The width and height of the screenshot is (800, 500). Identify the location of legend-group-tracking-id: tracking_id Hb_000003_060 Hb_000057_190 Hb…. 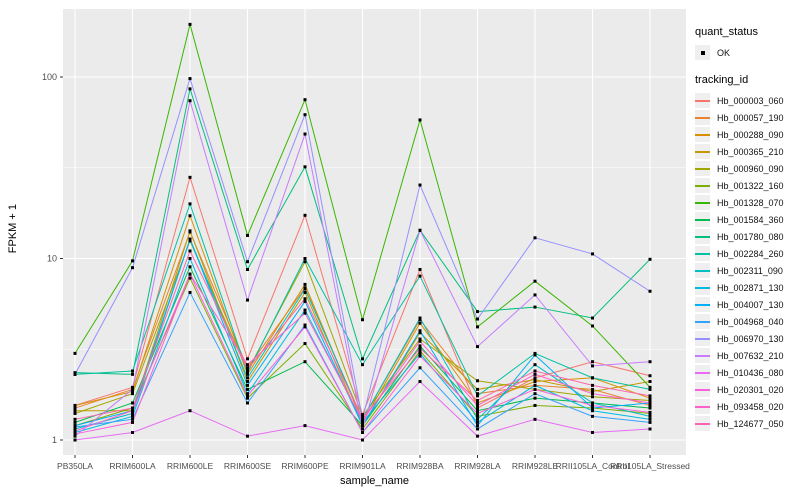
(747, 253).